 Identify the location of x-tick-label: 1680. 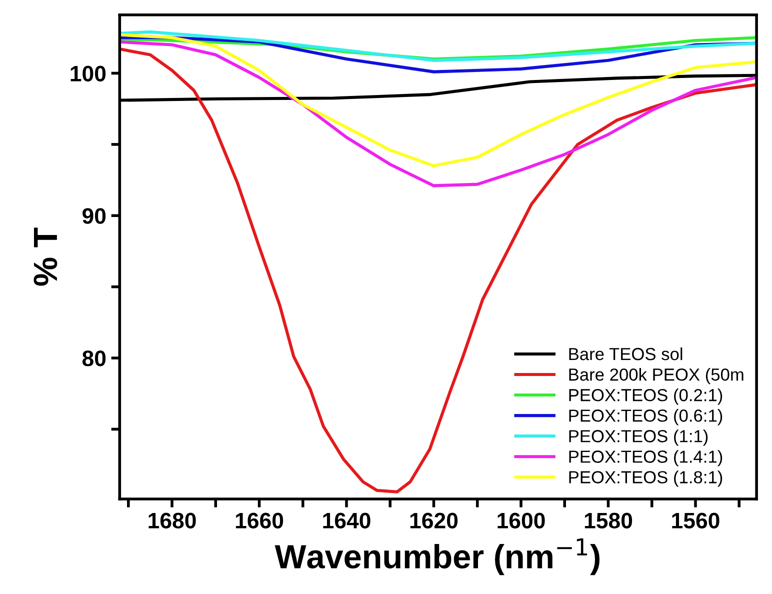
(172, 520).